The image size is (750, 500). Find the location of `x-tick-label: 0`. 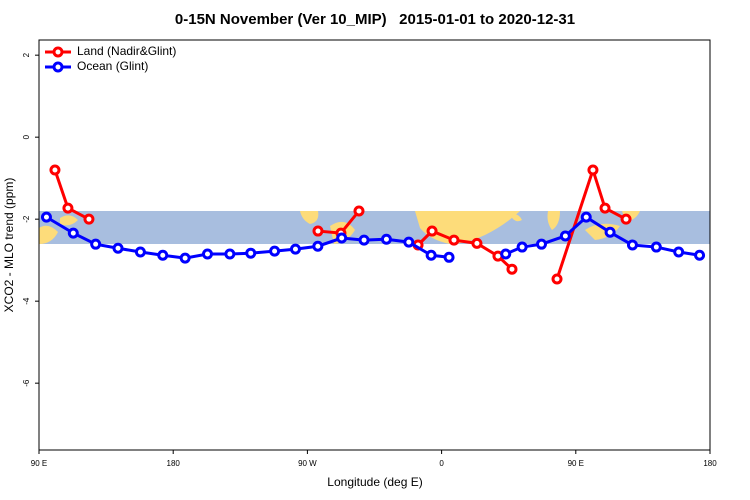

x-tick-label: 0 is located at coordinates (441, 463).